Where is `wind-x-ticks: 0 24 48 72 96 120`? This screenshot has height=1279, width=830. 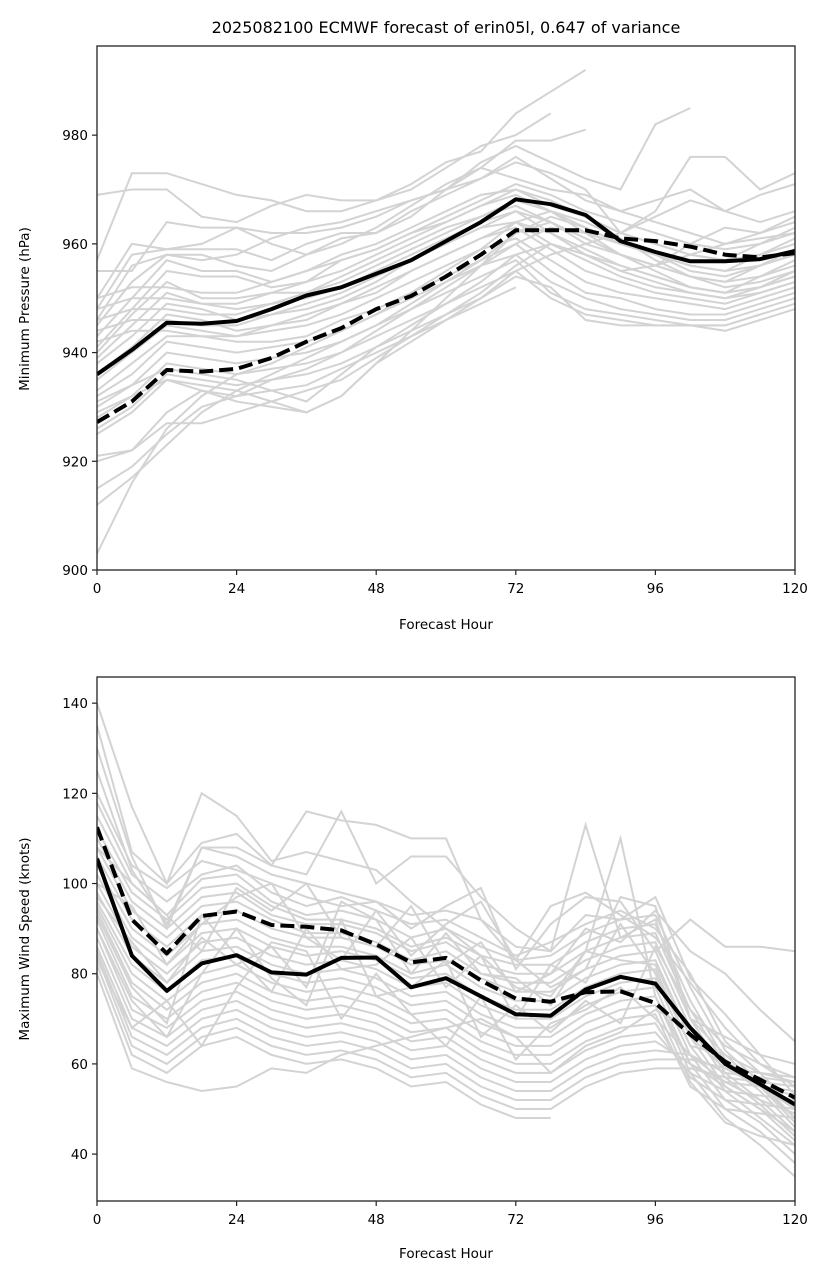
wind-x-ticks: 0 24 48 72 96 120 is located at coordinates (450, 1214).